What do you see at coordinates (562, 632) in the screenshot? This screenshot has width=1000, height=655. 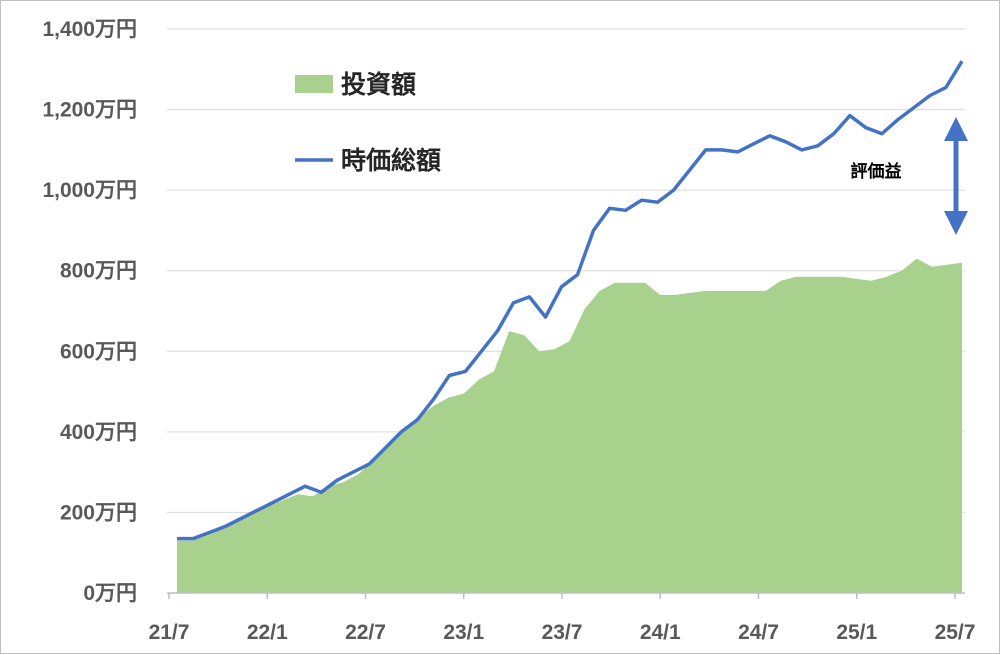 I see `x-tick-label: 23/7` at bounding box center [562, 632].